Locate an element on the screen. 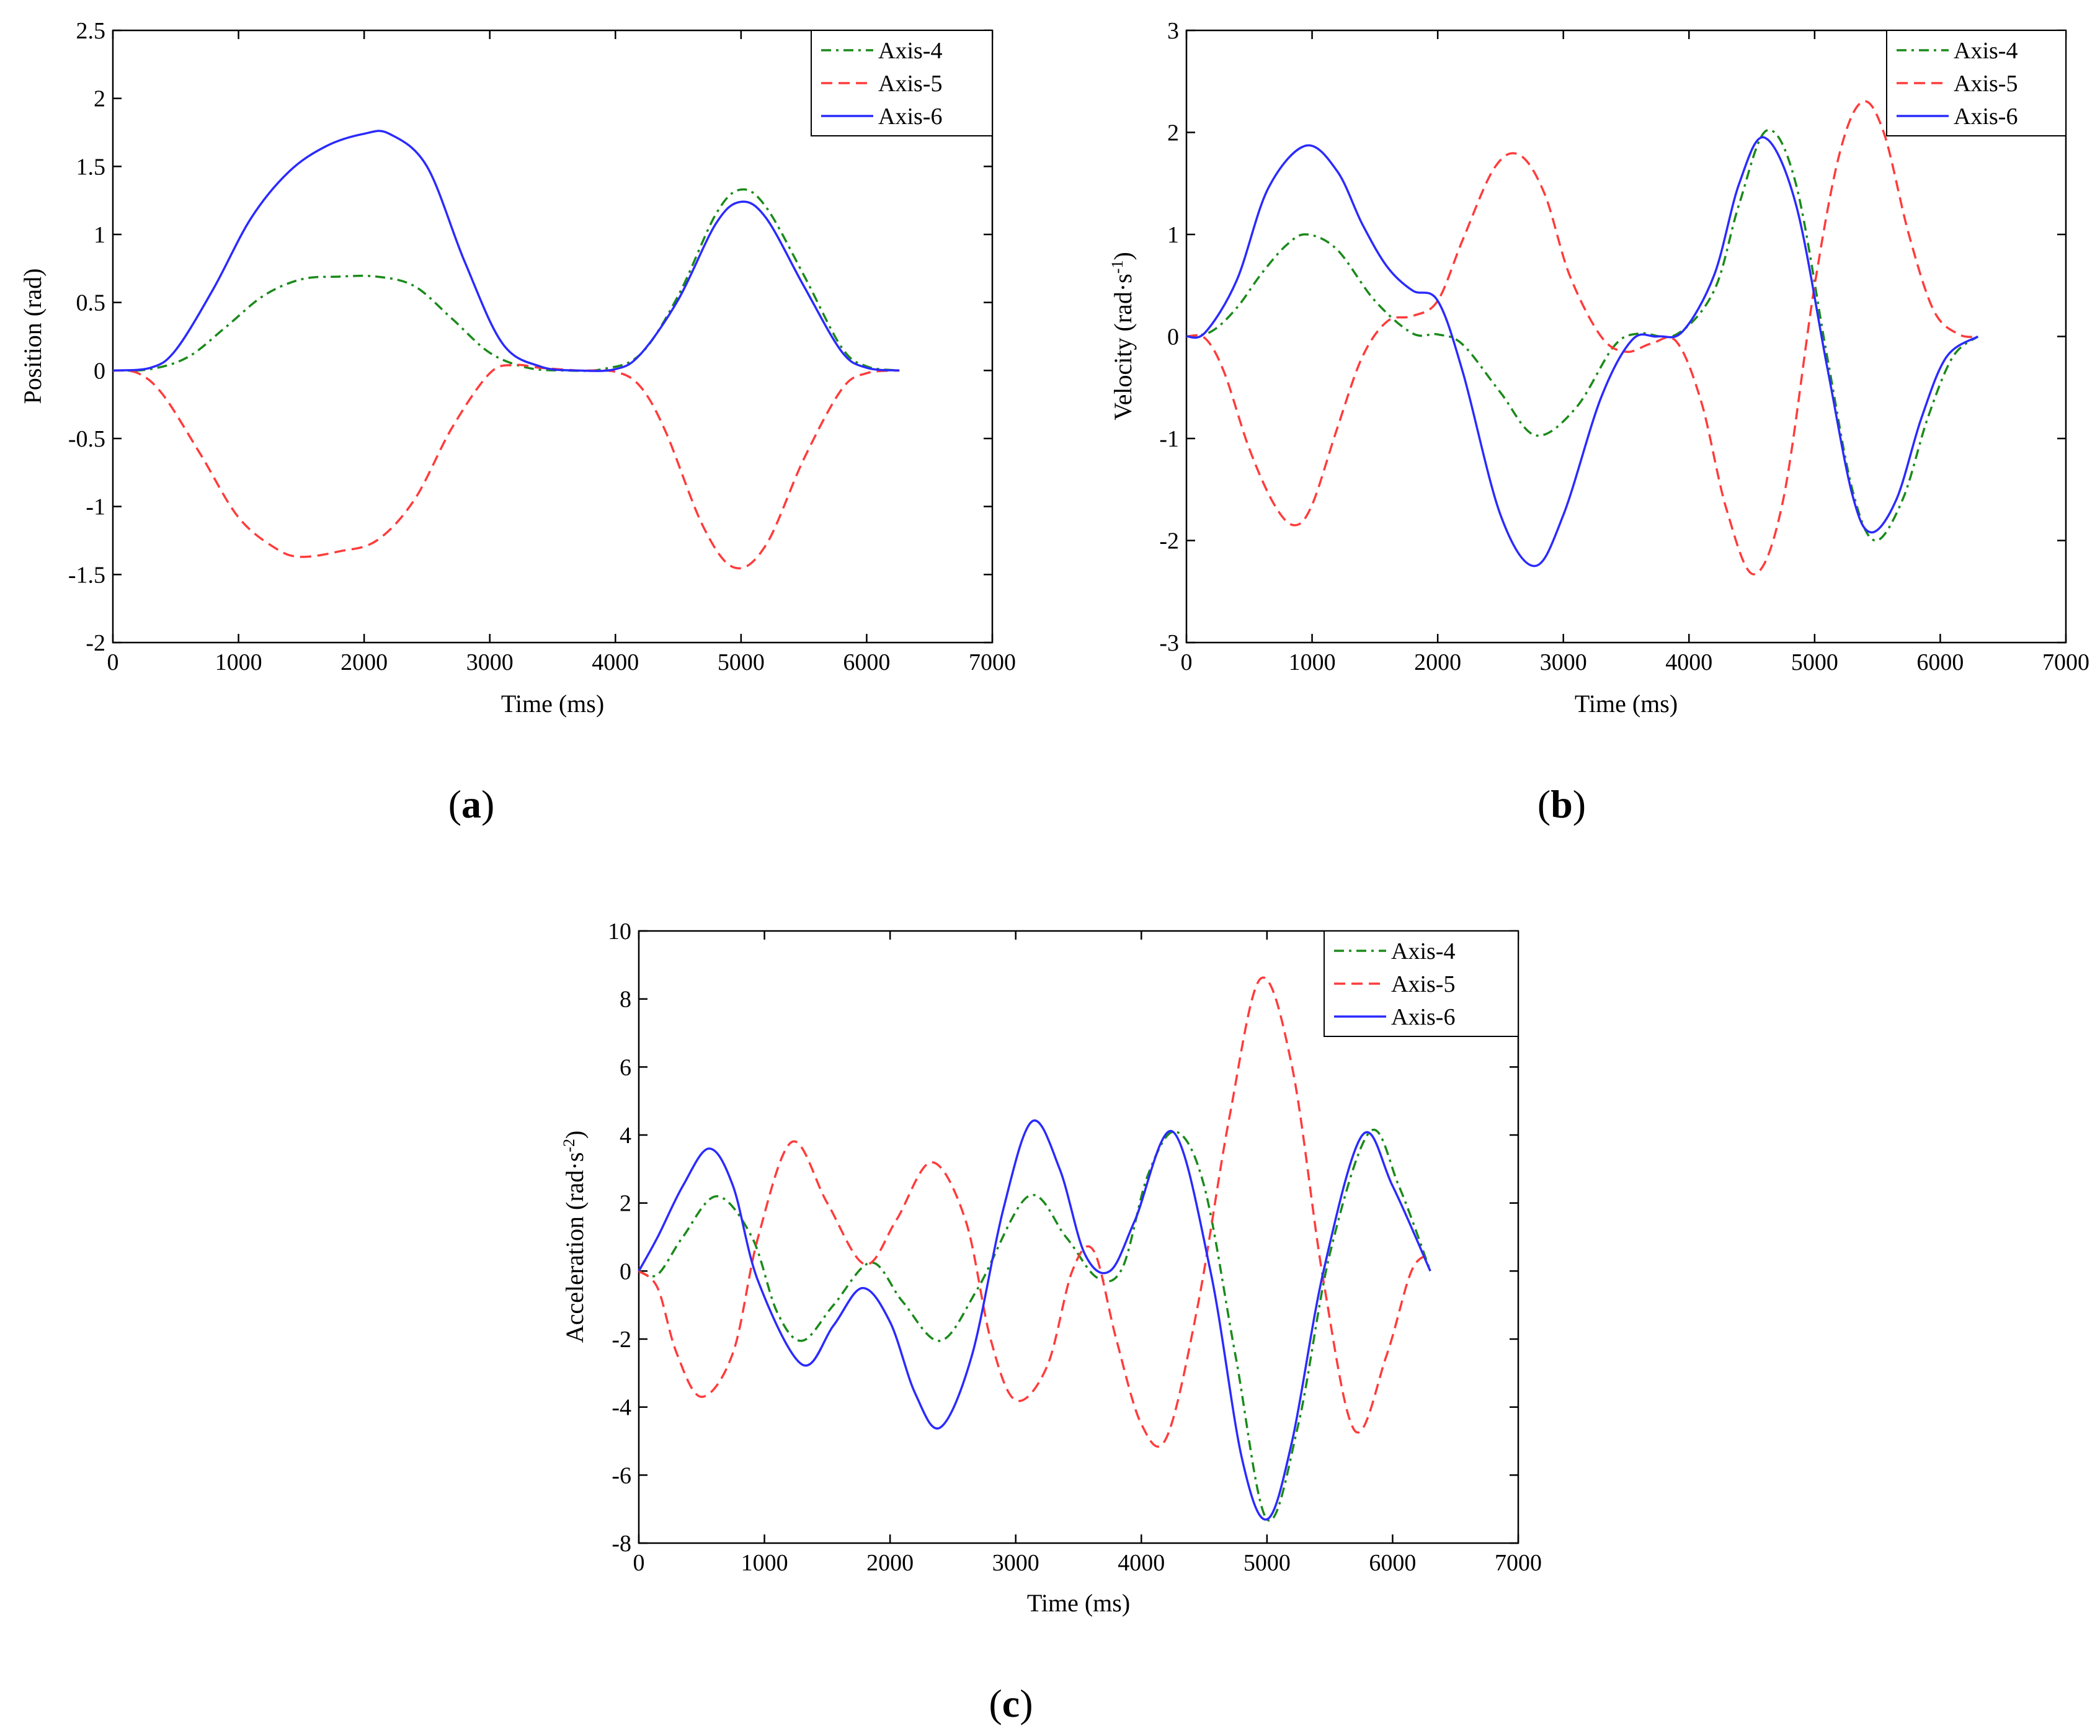  y-tick-label: -1.5 is located at coordinates (86, 575).